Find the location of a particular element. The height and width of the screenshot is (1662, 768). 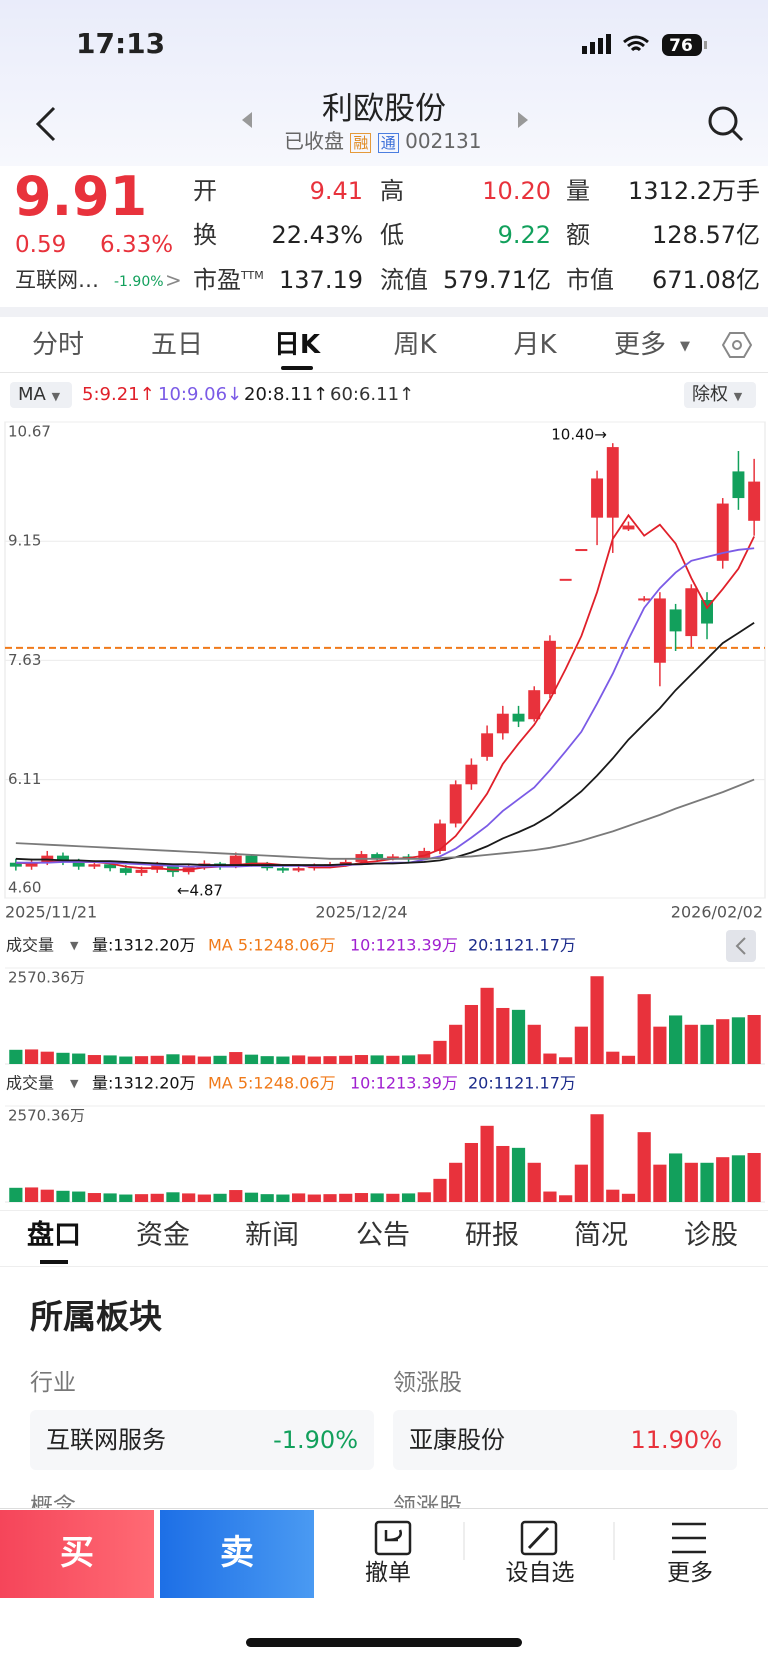

chart-tab: 日K is located at coordinates (297, 345).